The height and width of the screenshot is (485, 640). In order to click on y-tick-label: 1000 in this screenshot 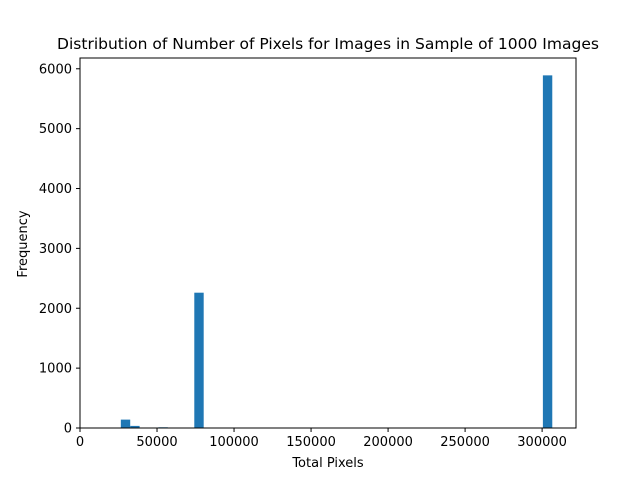, I will do `click(55, 369)`.